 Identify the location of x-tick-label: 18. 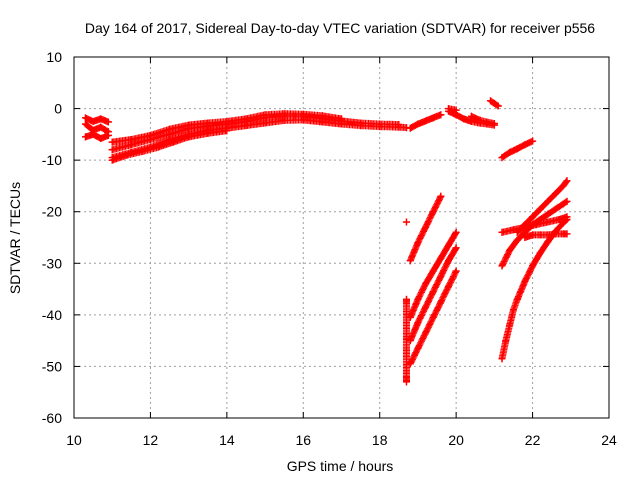
(380, 440).